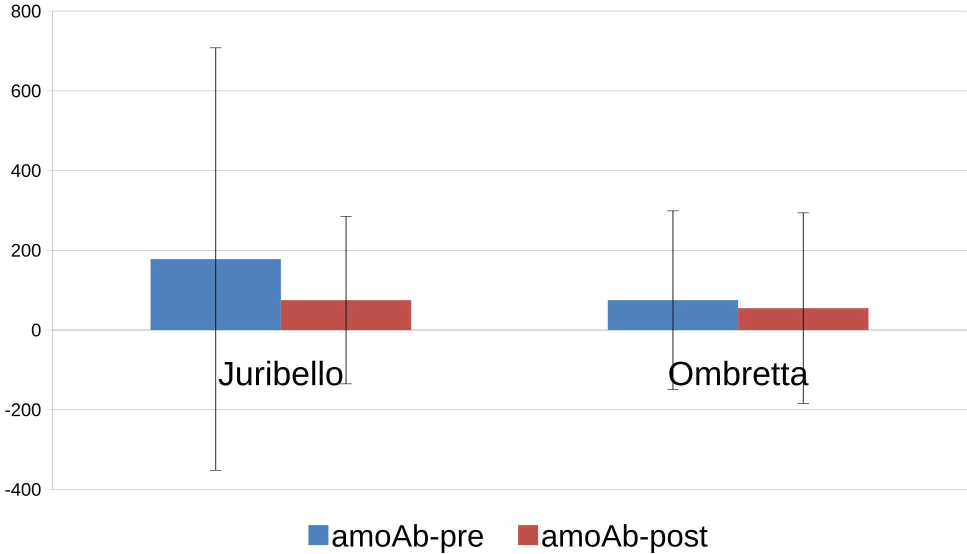 The height and width of the screenshot is (554, 967). I want to click on y-tick-label: 200, so click(26, 250).